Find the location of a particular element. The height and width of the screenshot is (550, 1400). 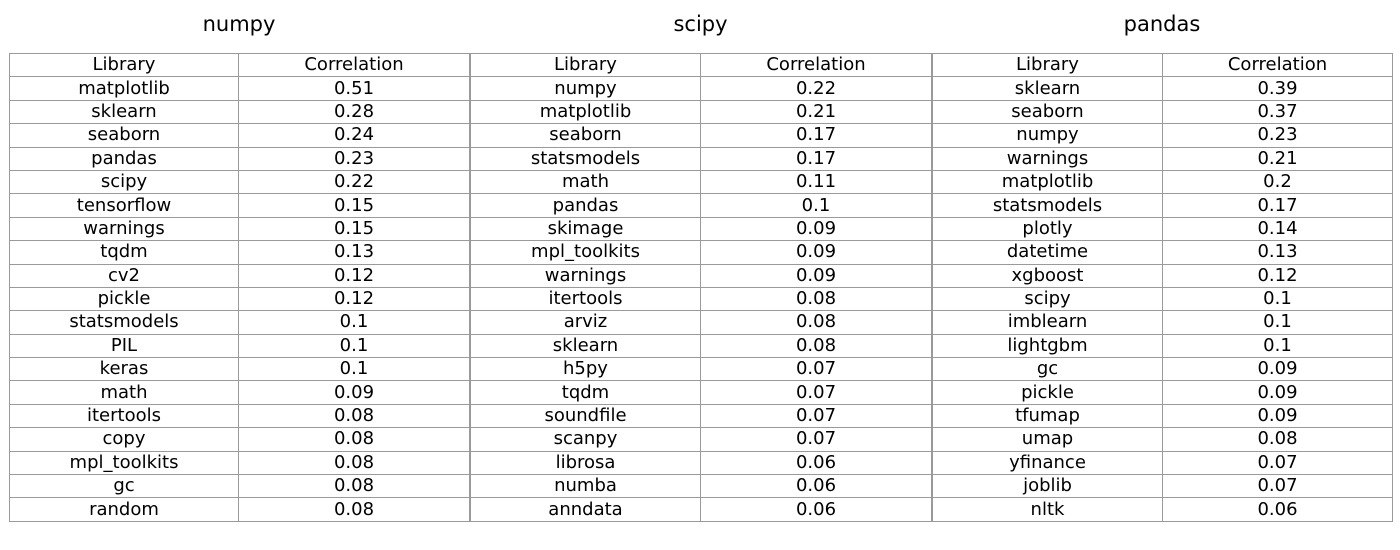

table-row: tqdm 0.13 is located at coordinates (239, 252).